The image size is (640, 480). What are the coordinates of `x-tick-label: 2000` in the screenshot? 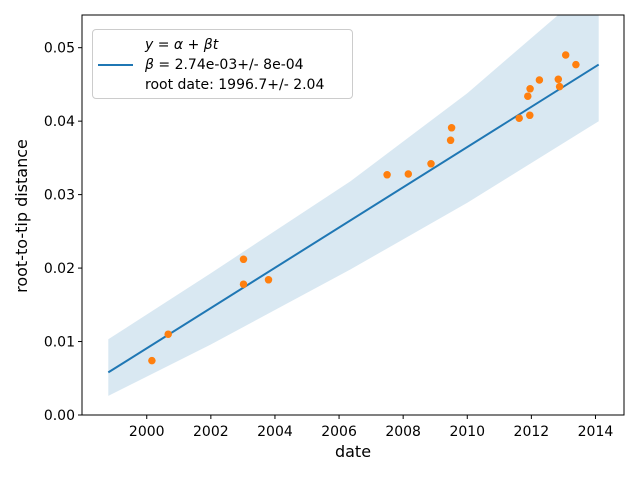 It's located at (147, 432).